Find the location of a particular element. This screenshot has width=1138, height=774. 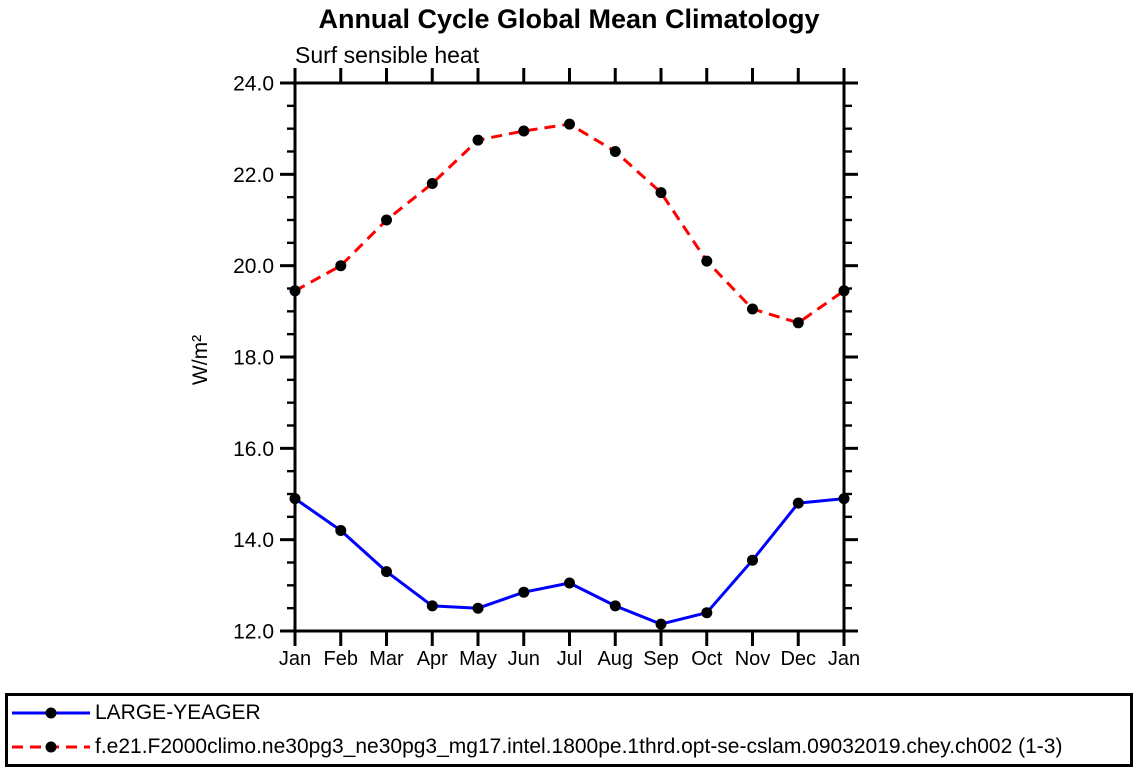

legend-item-large-yeager: LARGE-YEAGER is located at coordinates (569, 713).